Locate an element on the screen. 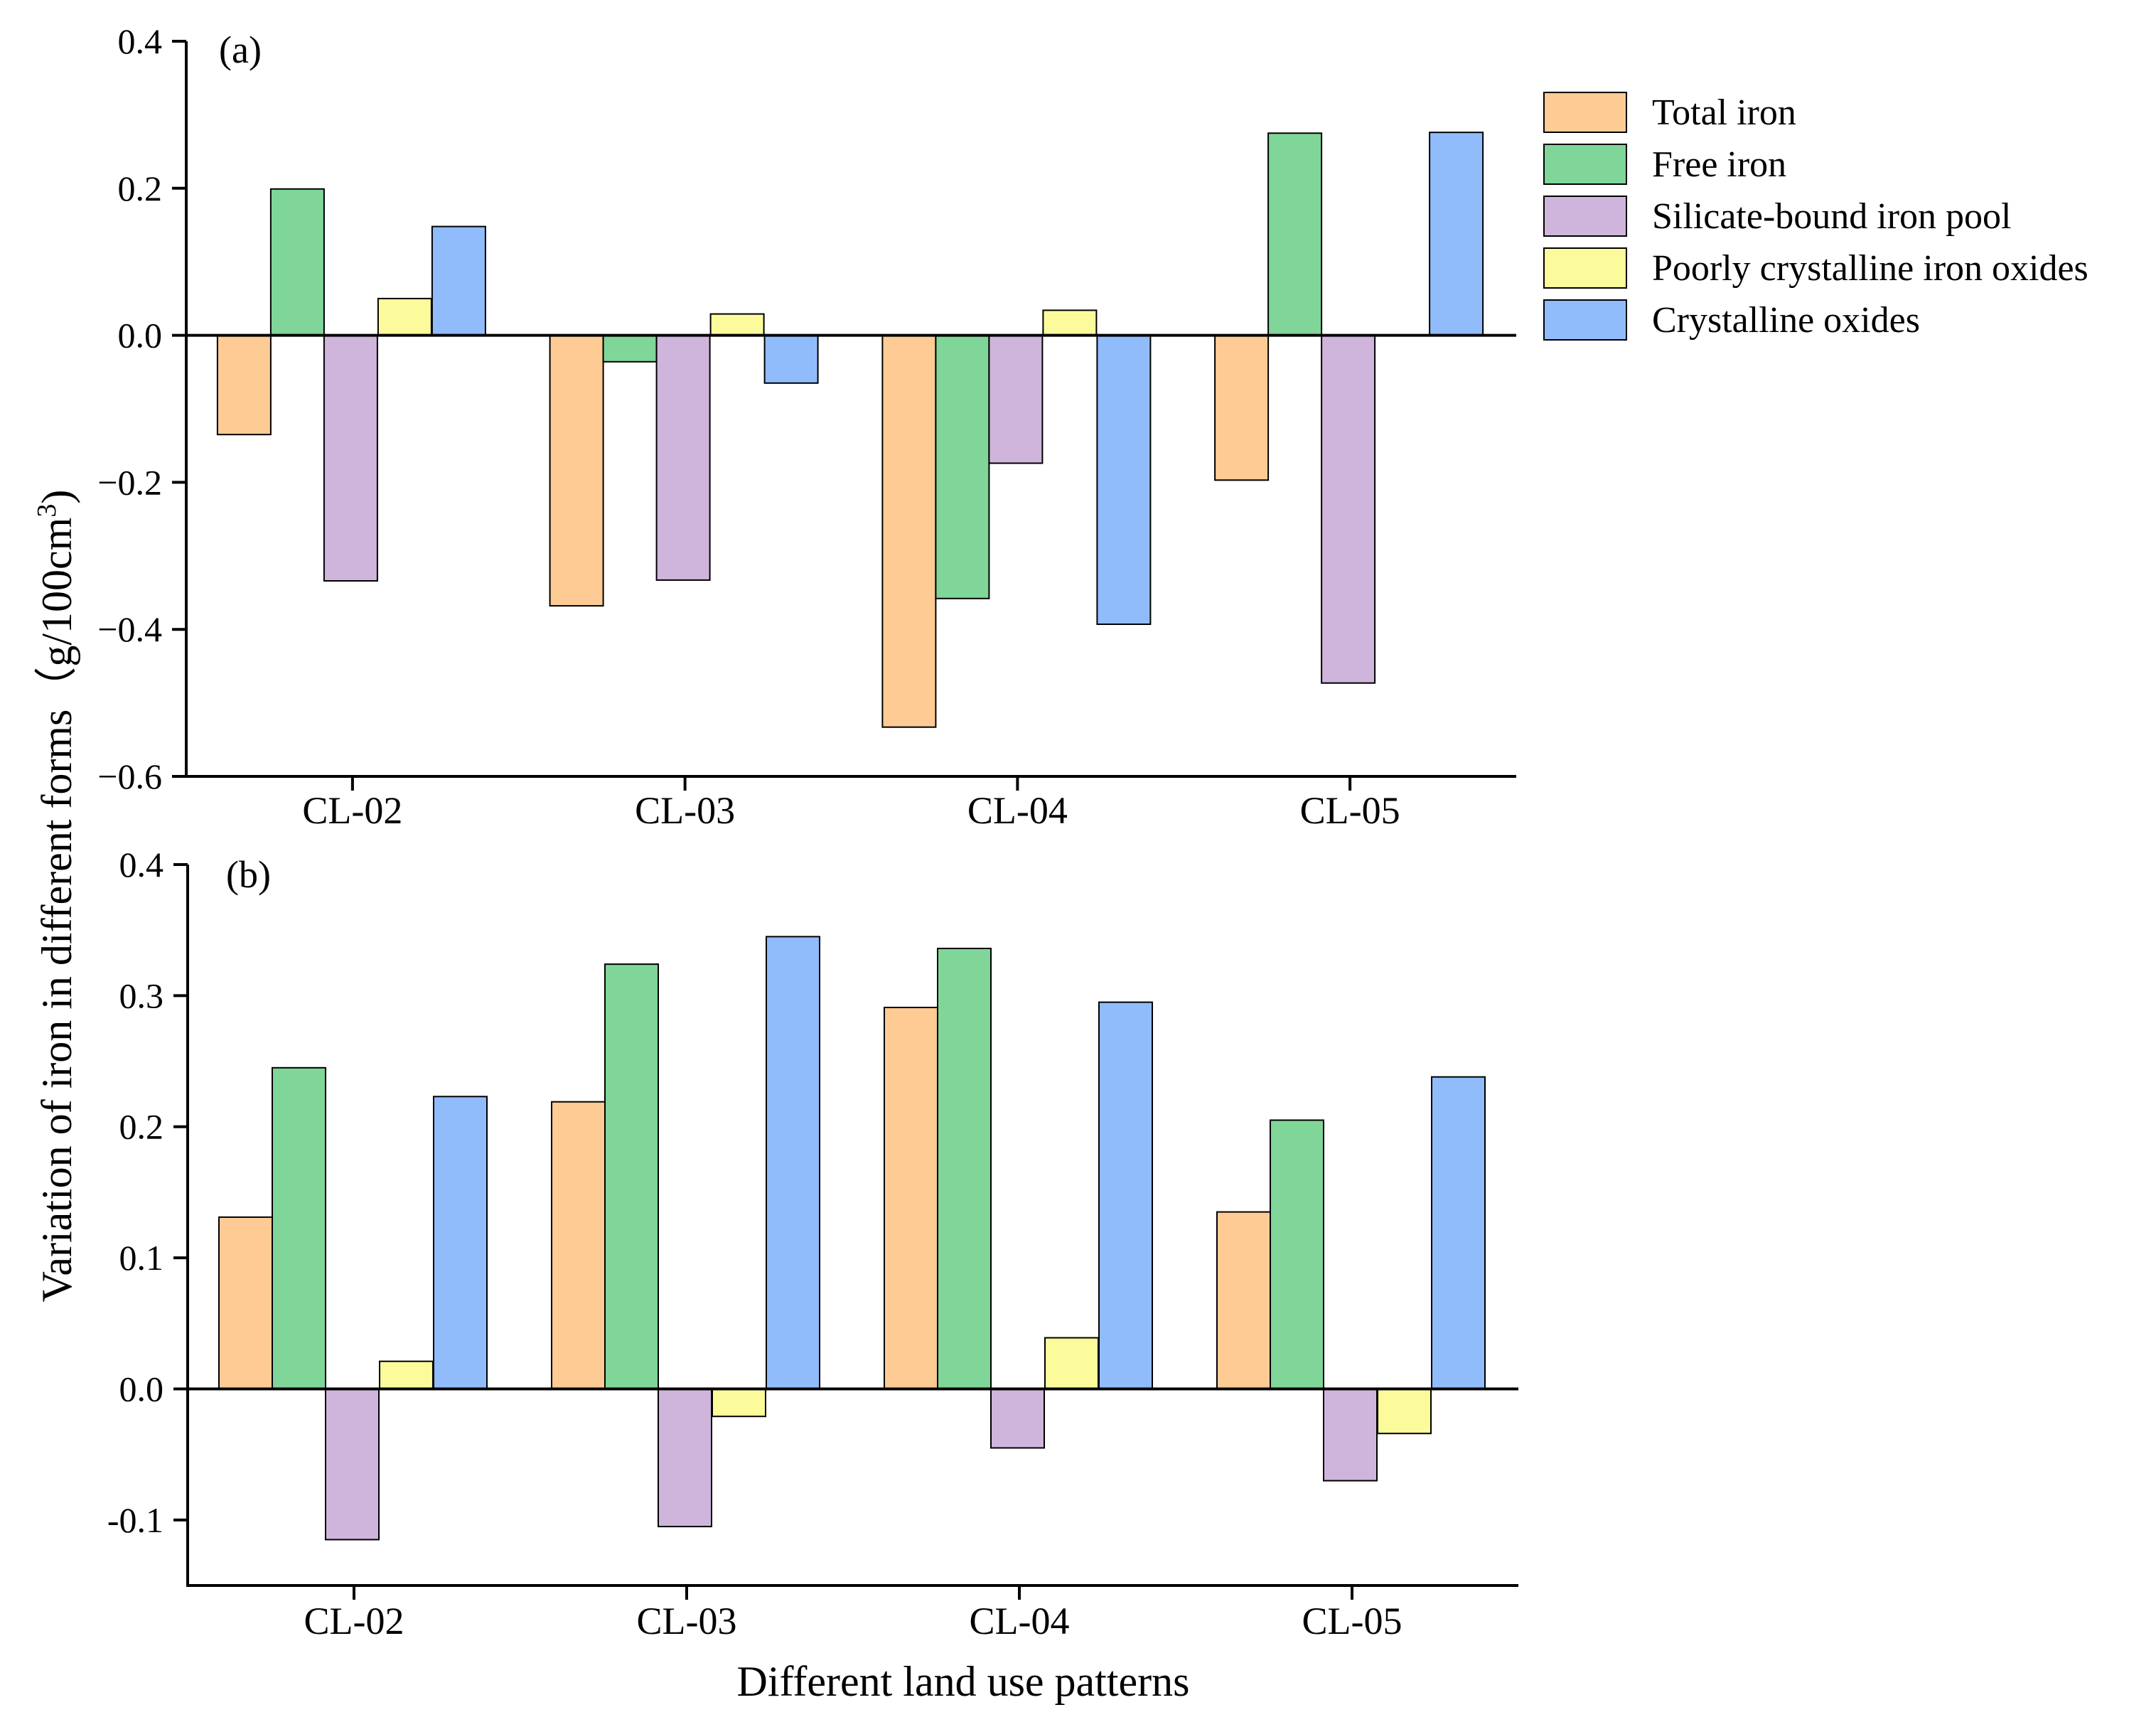 This screenshot has height=1722, width=2156. panel-b-bar-cl-05-free-iron is located at coordinates (1297, 1254).